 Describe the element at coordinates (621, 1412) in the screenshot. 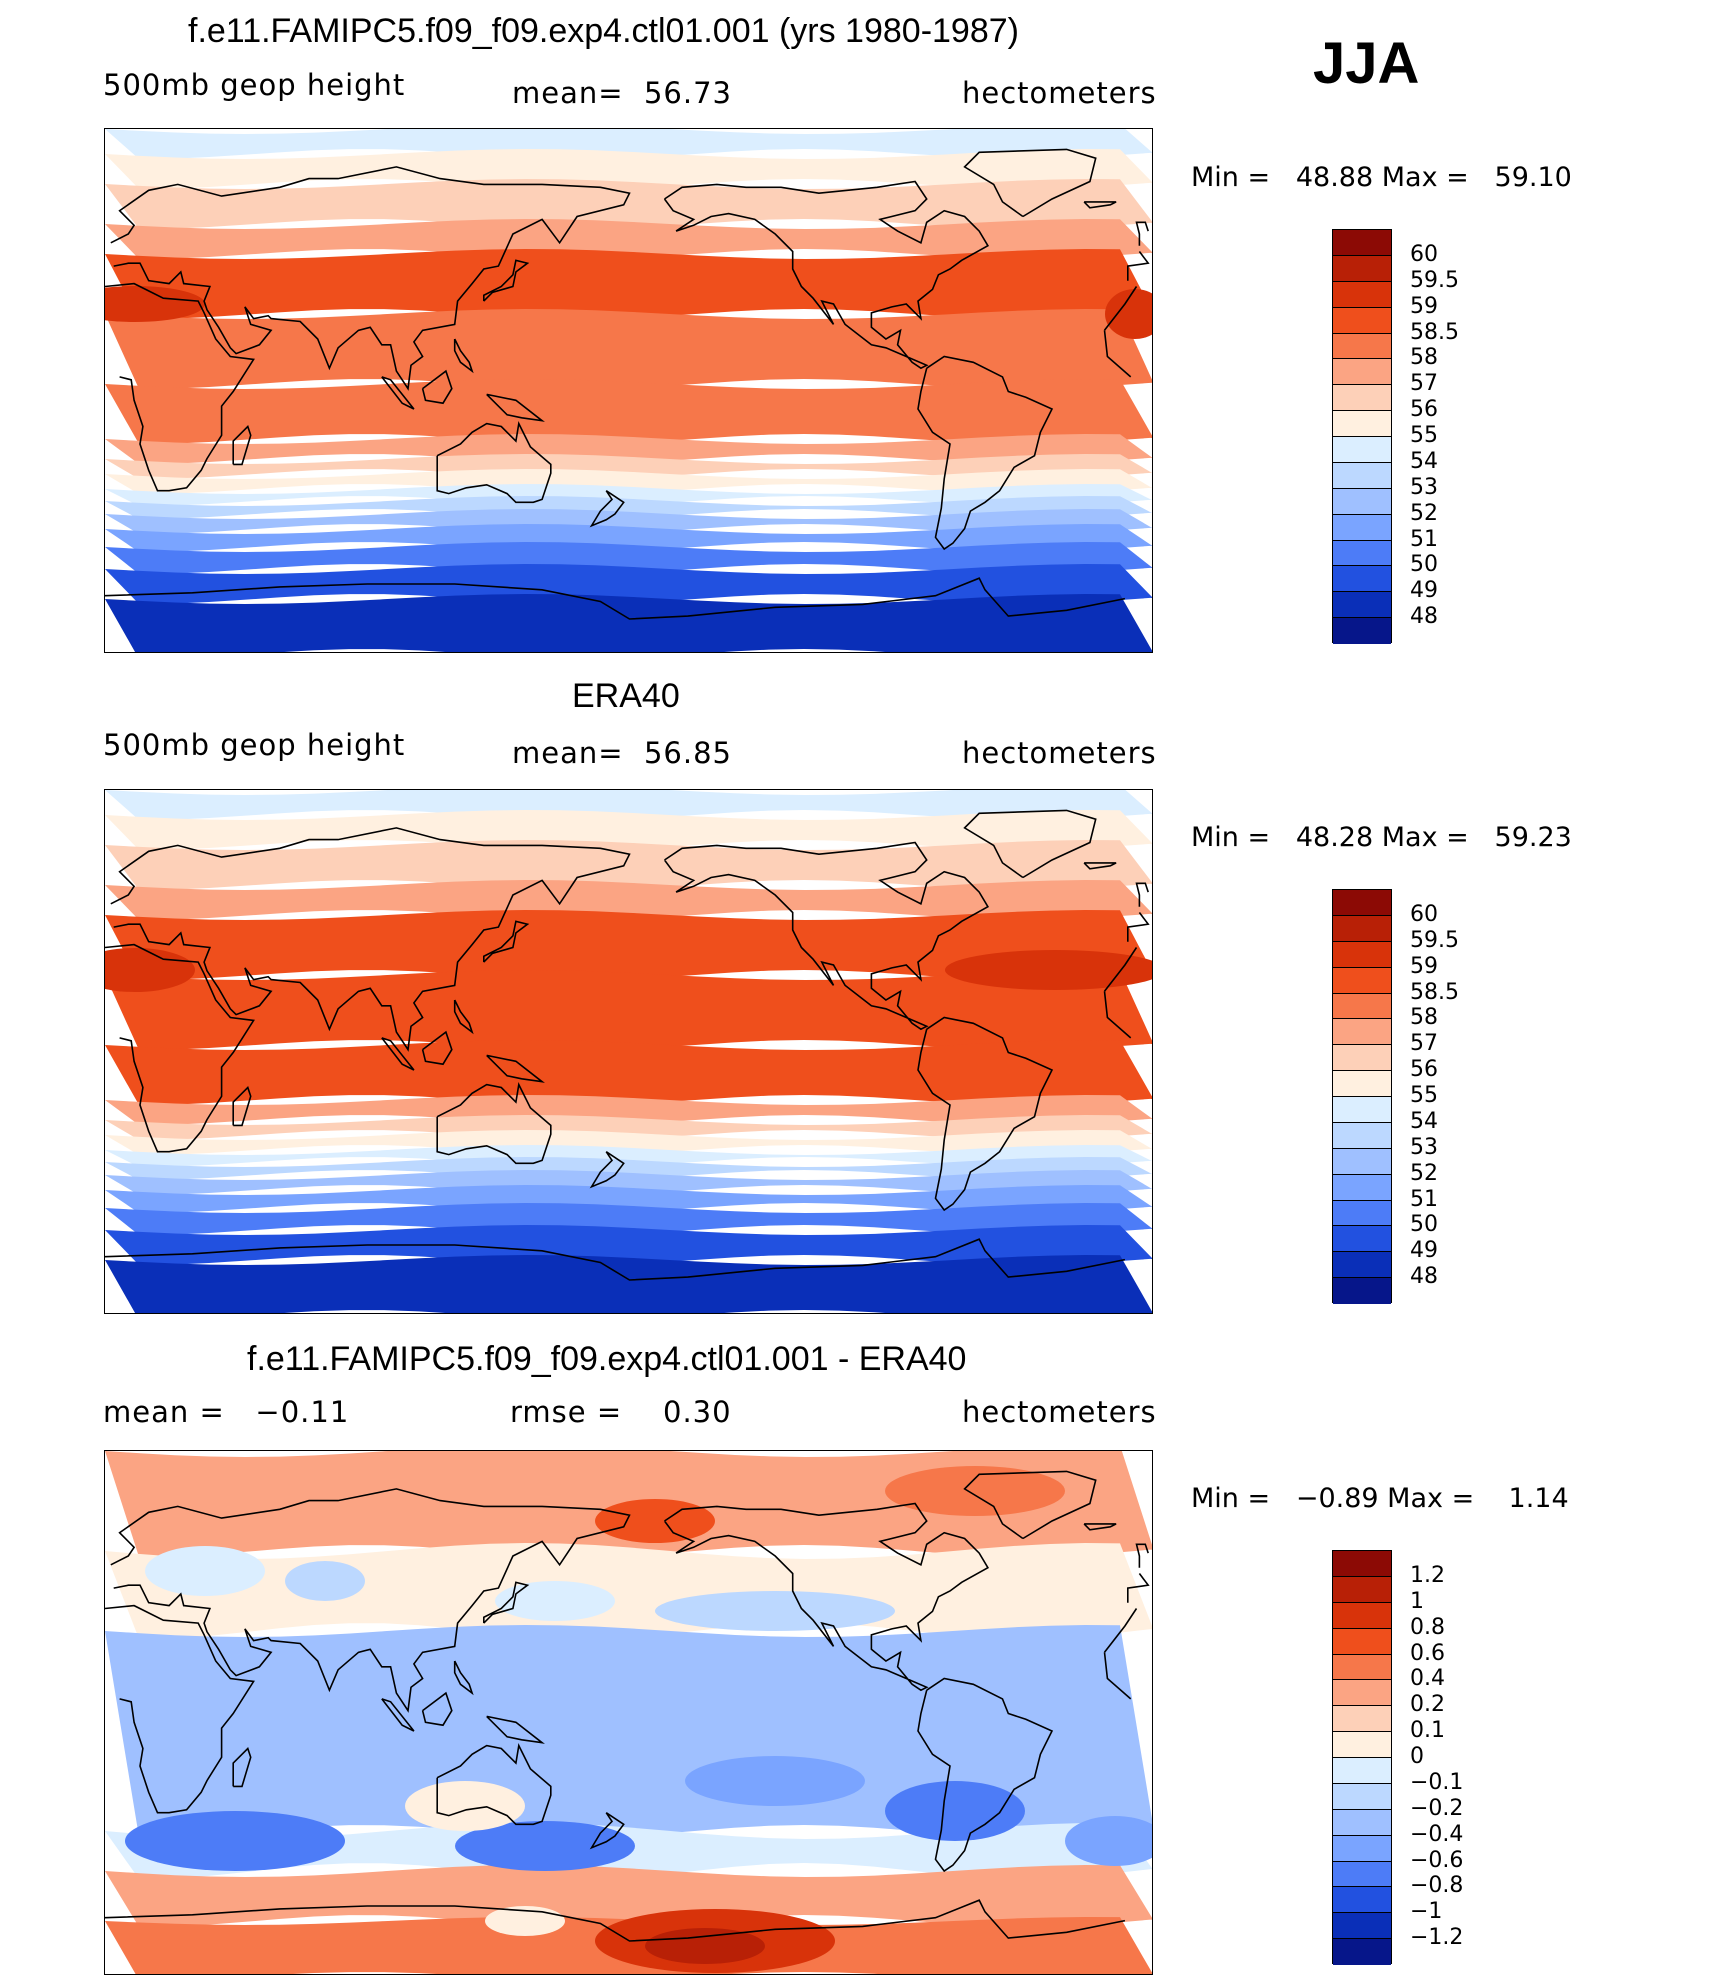

I see `panel-3-rmse-label: rmse = 0.30` at that location.